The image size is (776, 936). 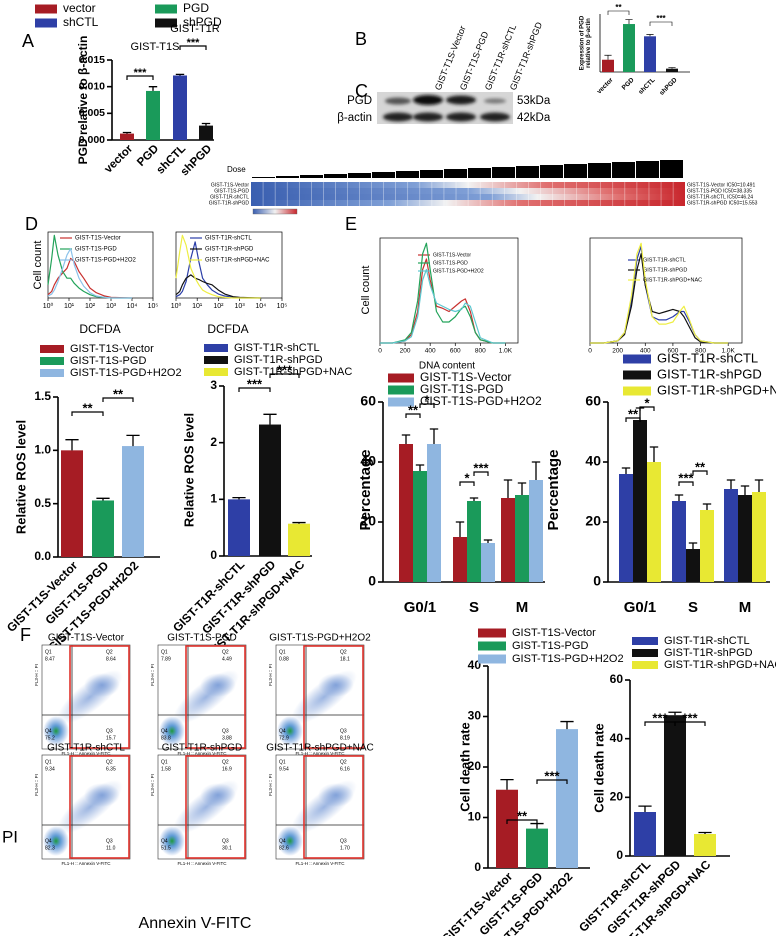 What do you see at coordinates (686, 477) in the screenshot?
I see `annotation: ***` at bounding box center [686, 477].